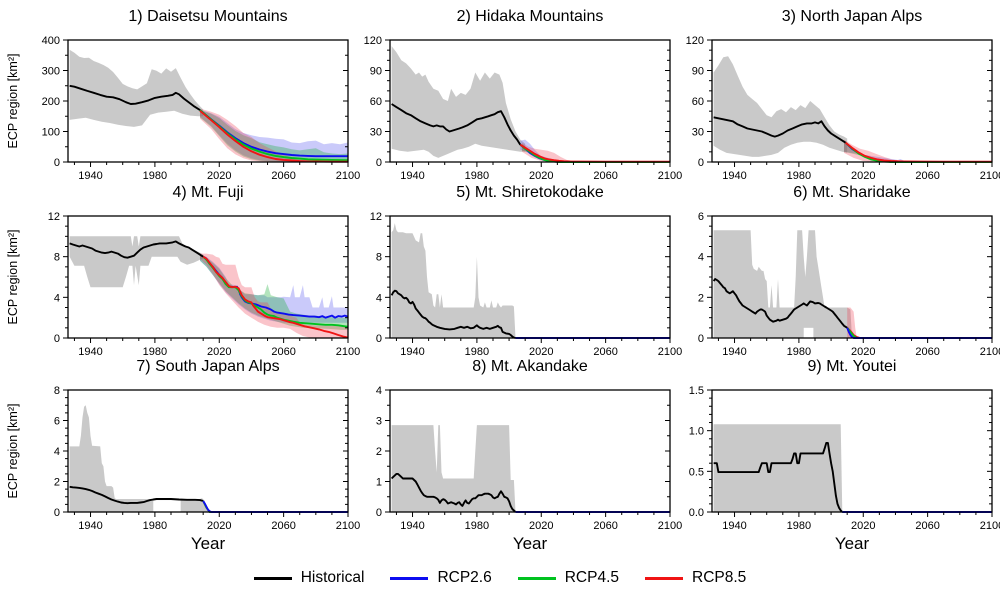 This screenshot has width=1000, height=601. I want to click on legend-line-rcp26, so click(409, 578).